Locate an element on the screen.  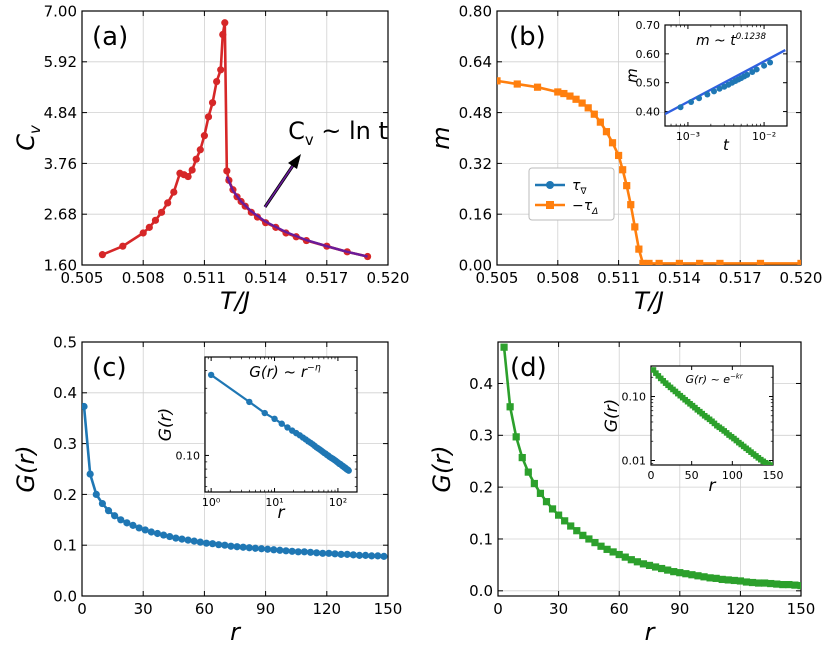
x-axis-label: r is located at coordinates (651, 632).